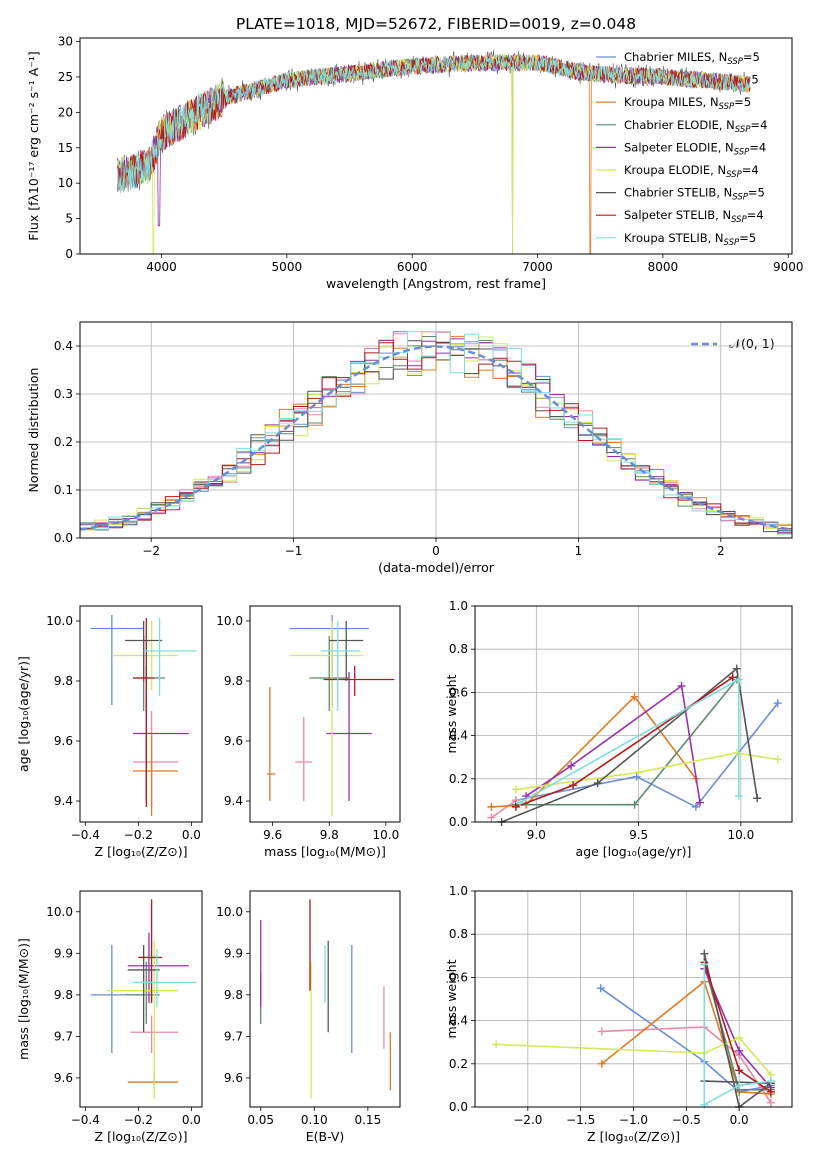 This screenshot has width=819, height=1170. What do you see at coordinates (151, 551) in the screenshot?
I see `residuals-x-tick-label: −2` at bounding box center [151, 551].